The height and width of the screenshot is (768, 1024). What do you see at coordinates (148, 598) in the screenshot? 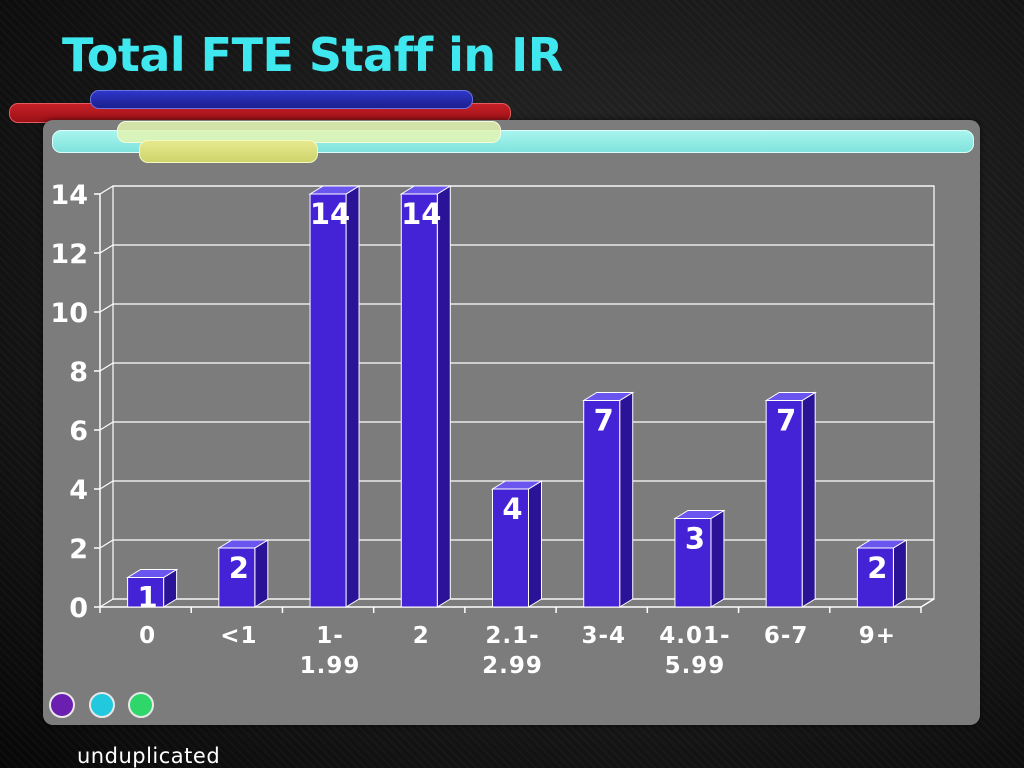
I see `data-label: 1` at bounding box center [148, 598].